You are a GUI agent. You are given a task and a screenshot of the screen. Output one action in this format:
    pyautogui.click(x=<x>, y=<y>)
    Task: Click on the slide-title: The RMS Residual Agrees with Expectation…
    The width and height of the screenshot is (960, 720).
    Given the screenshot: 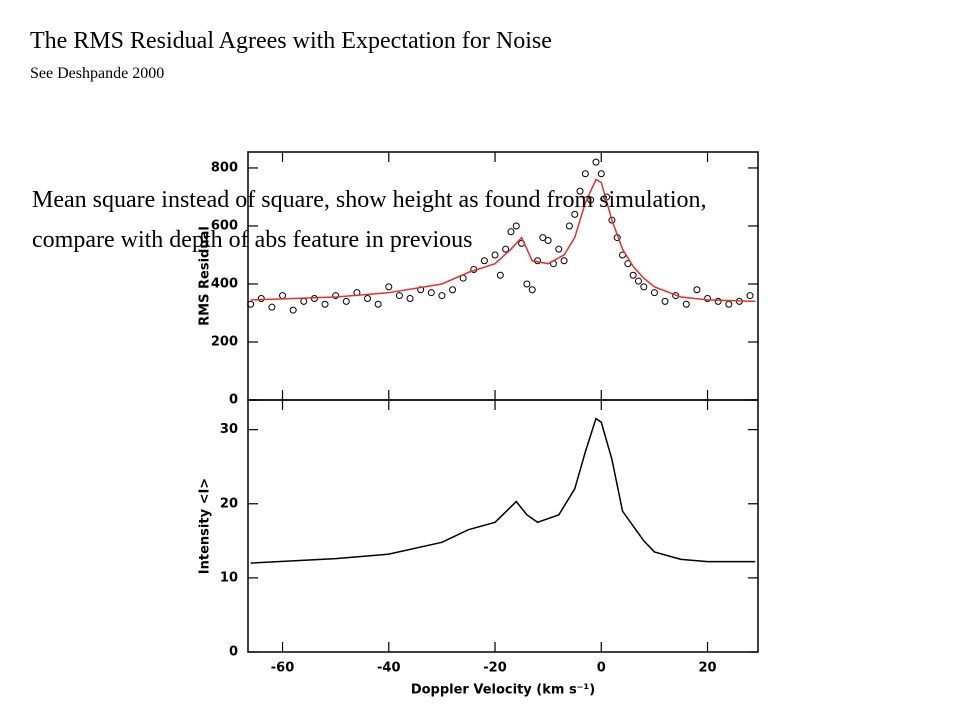 What is the action you would take?
    pyautogui.click(x=291, y=41)
    